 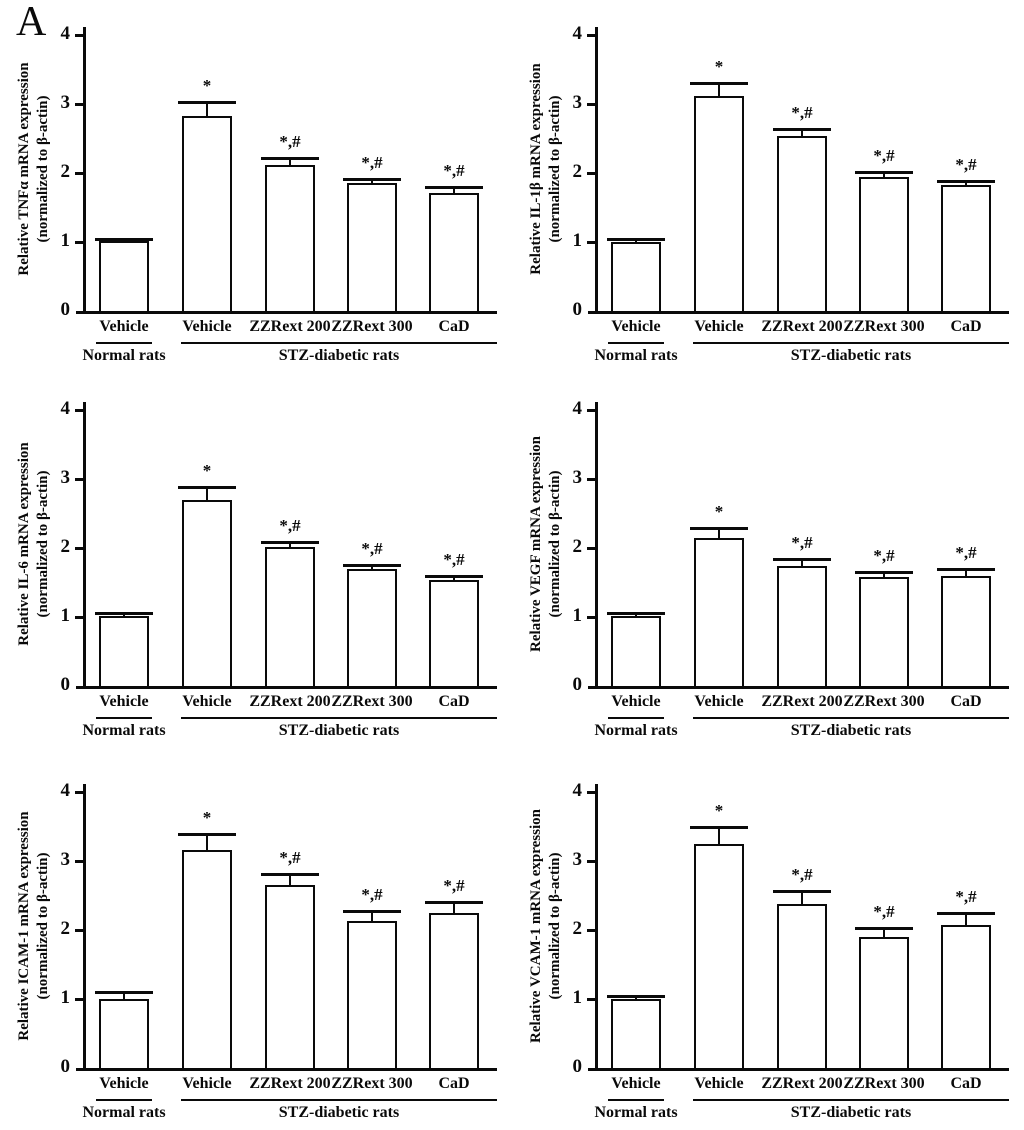 I want to click on y-axis-label-line1: Relative IL-6 mRNA expression, so click(x=24, y=544).